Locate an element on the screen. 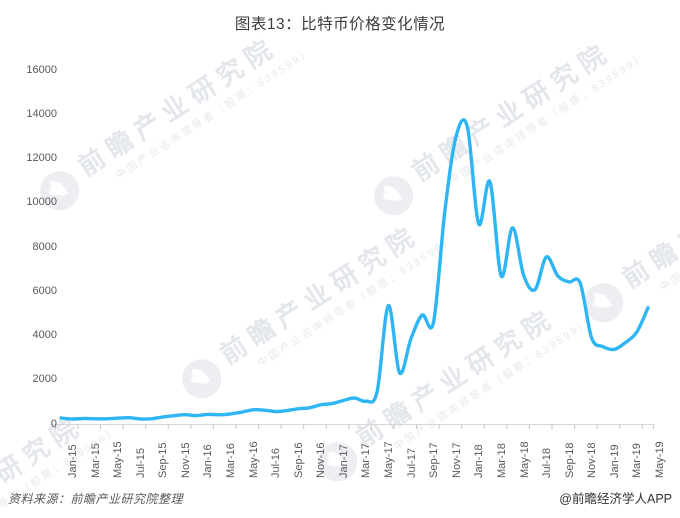  x-axis-tick-label: Mar-19 is located at coordinates (637, 460).